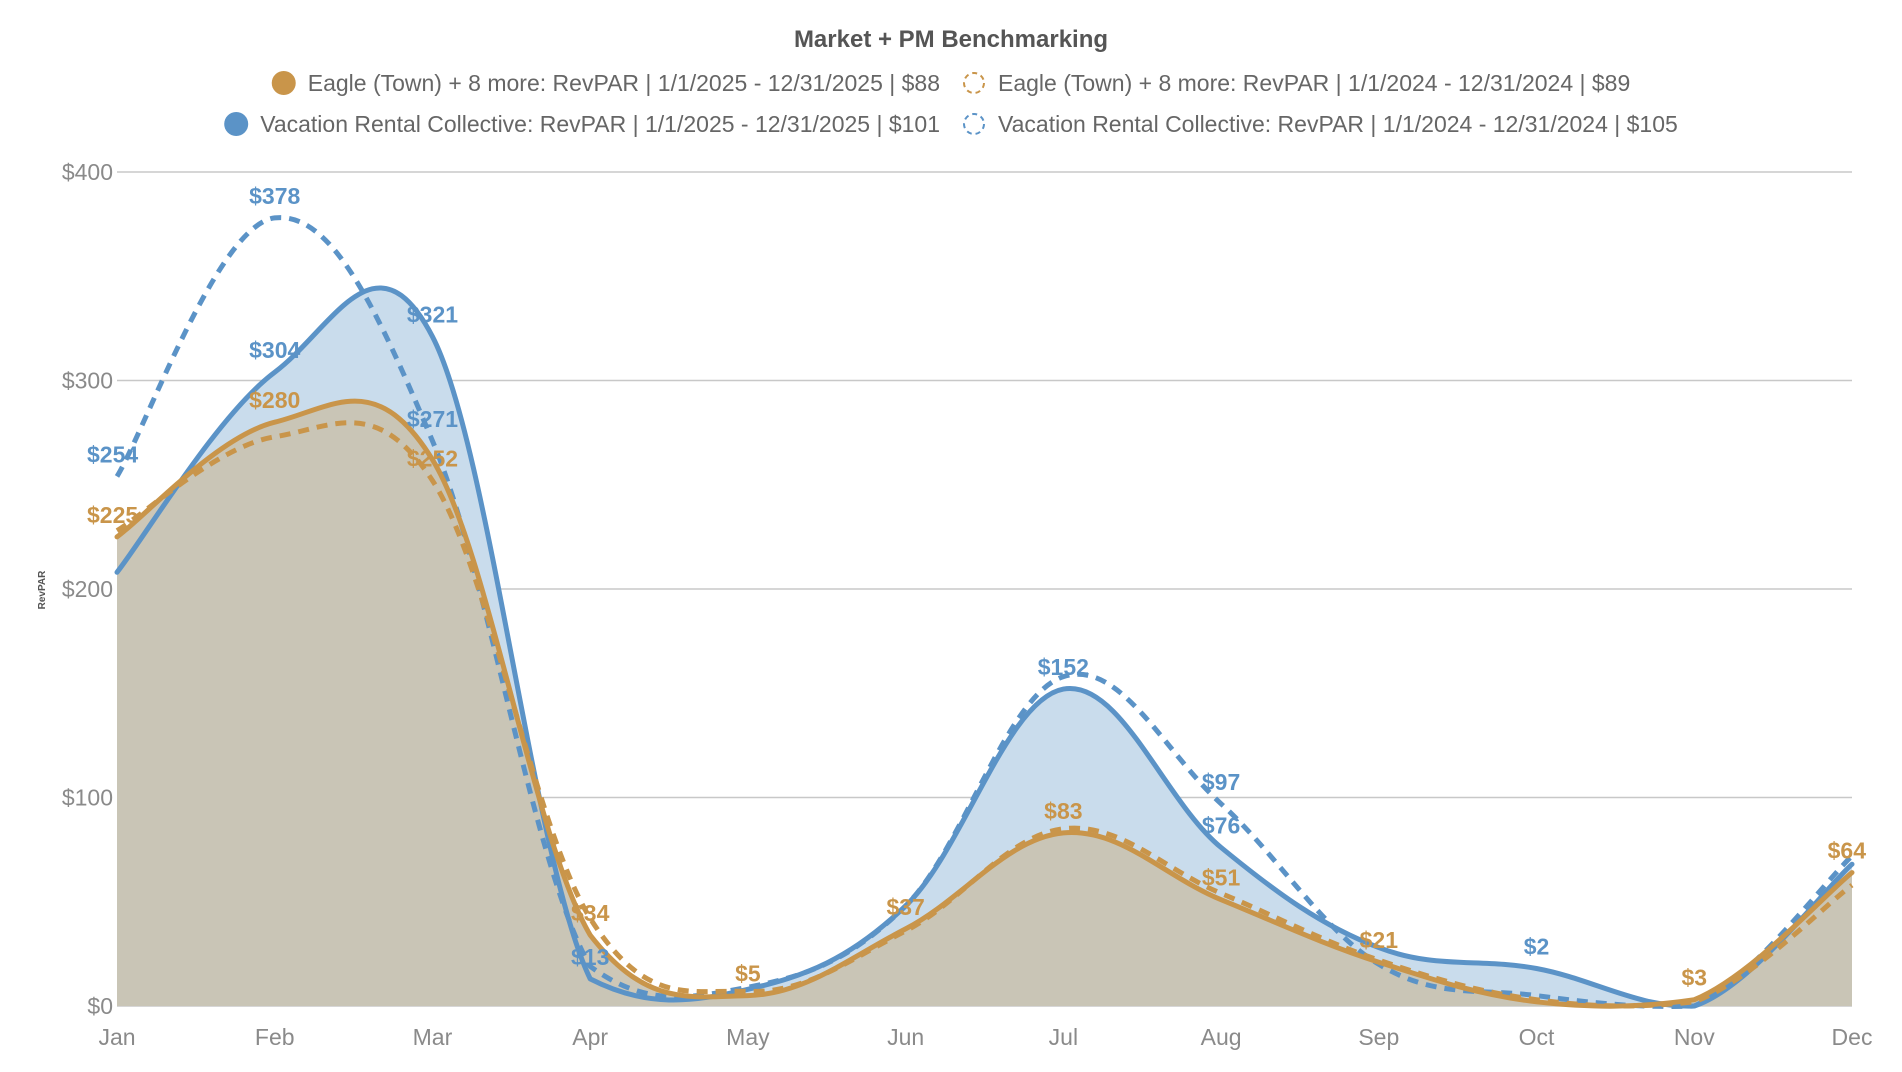 The image size is (1902, 1072). What do you see at coordinates (1221, 878) in the screenshot?
I see `data-label: $51` at bounding box center [1221, 878].